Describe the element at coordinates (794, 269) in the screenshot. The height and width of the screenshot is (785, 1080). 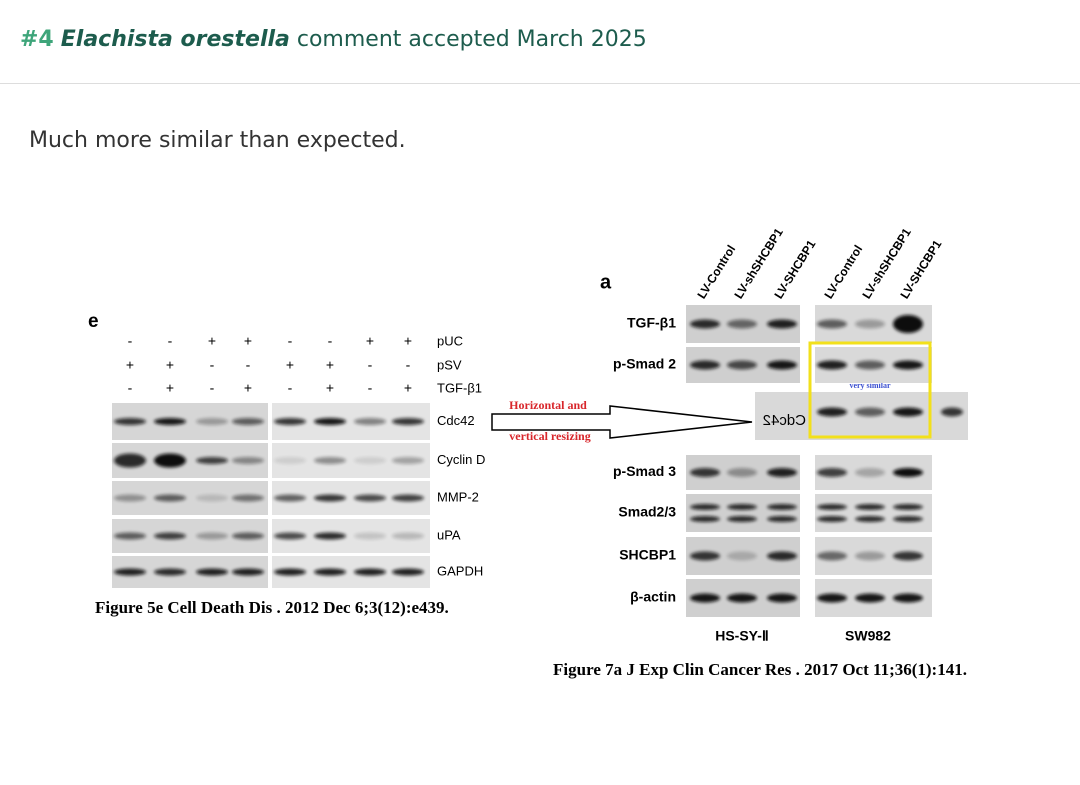
I see `lane-label: LV-SHCBP1` at that location.